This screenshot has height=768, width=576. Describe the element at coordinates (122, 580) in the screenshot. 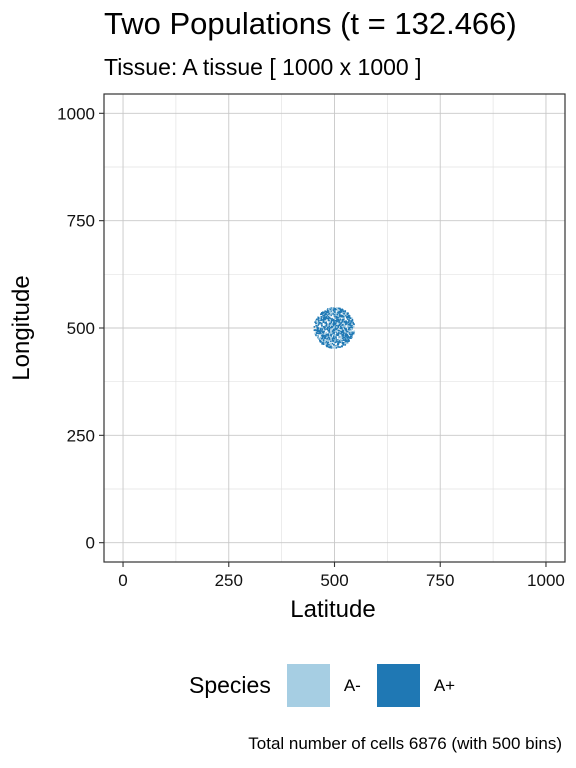

I see `x-tick-label: 0` at that location.